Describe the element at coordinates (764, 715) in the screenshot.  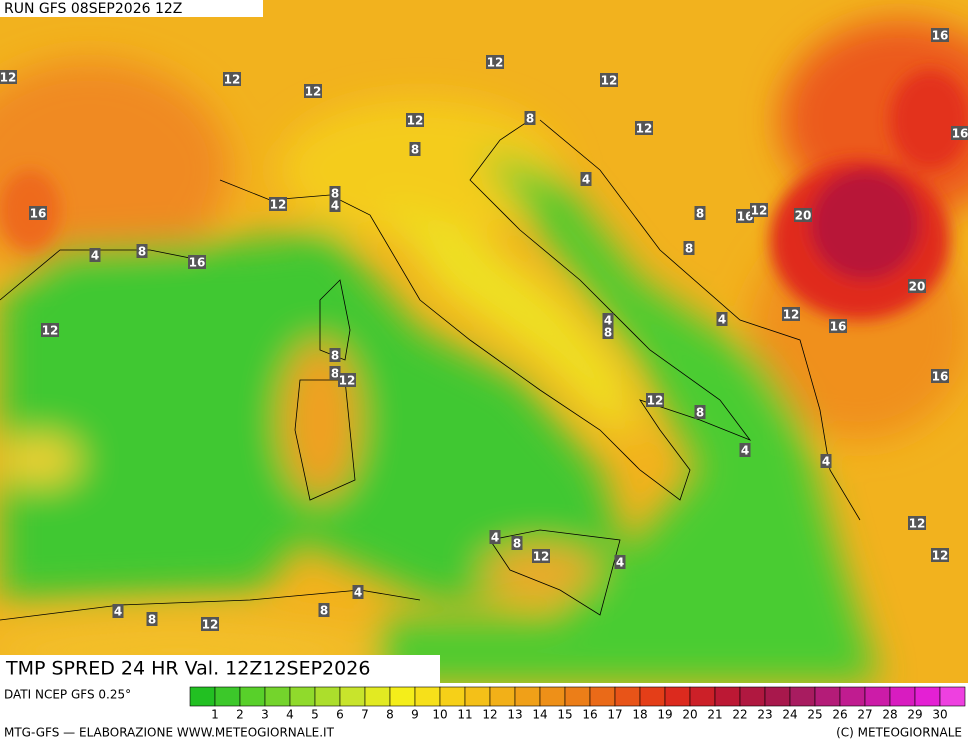
I see `colorbar-label: 23` at that location.